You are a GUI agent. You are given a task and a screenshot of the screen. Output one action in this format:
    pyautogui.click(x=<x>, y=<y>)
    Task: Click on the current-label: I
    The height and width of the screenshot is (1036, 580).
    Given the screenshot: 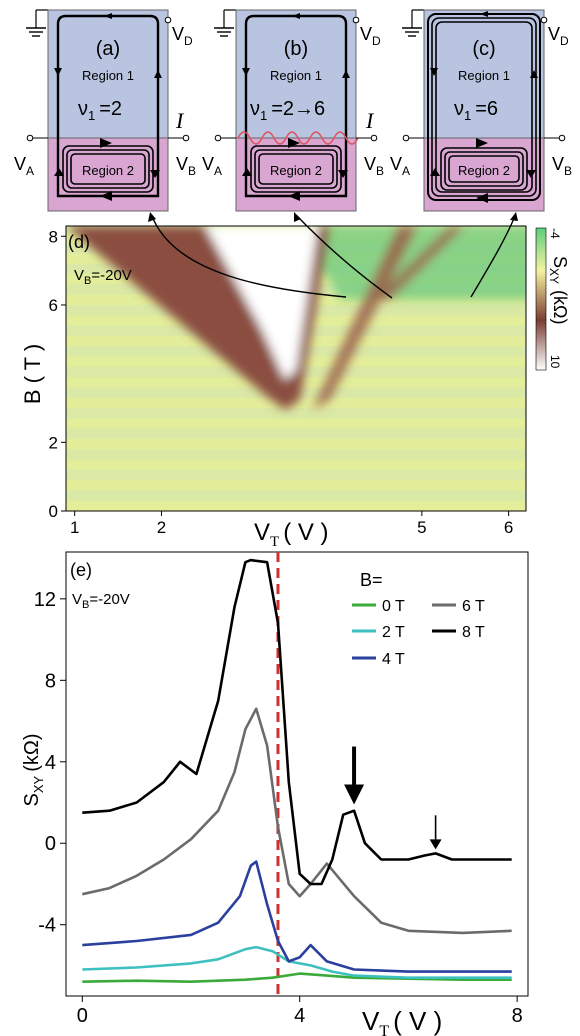 What is the action you would take?
    pyautogui.click(x=370, y=120)
    